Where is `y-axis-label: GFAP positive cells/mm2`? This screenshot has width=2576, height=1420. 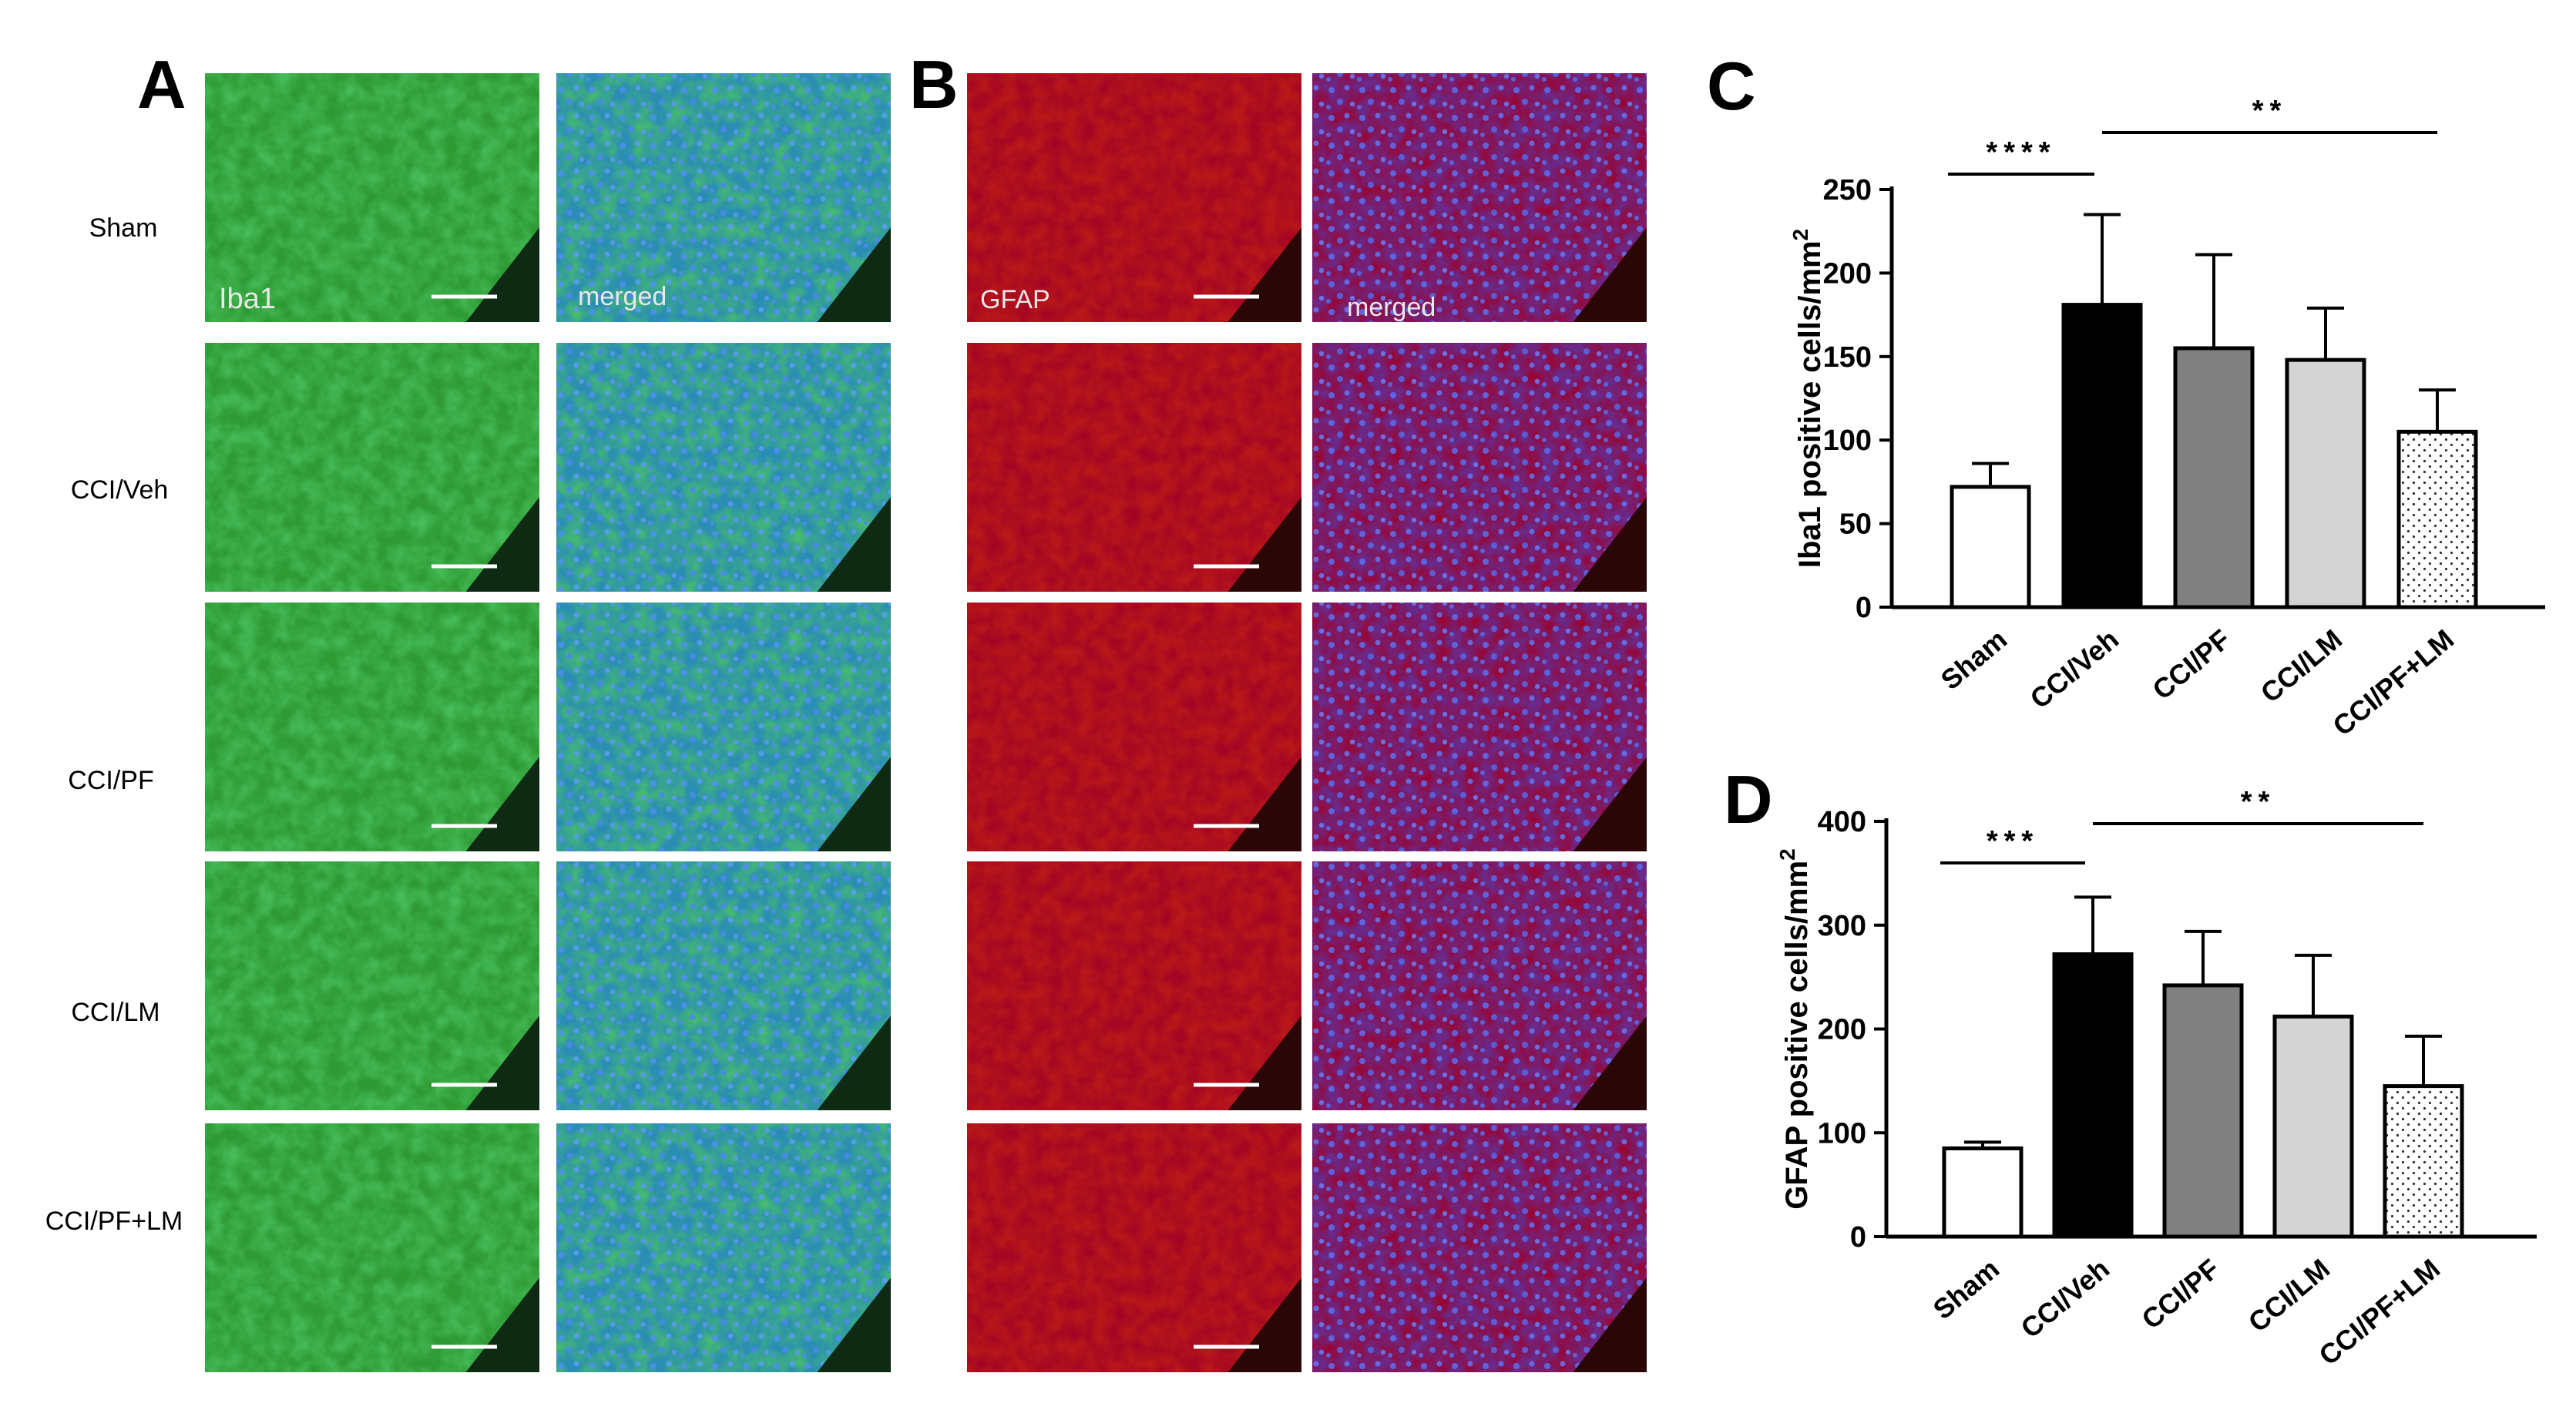
y-axis-label: GFAP positive cells/mm2 is located at coordinates (1794, 1028).